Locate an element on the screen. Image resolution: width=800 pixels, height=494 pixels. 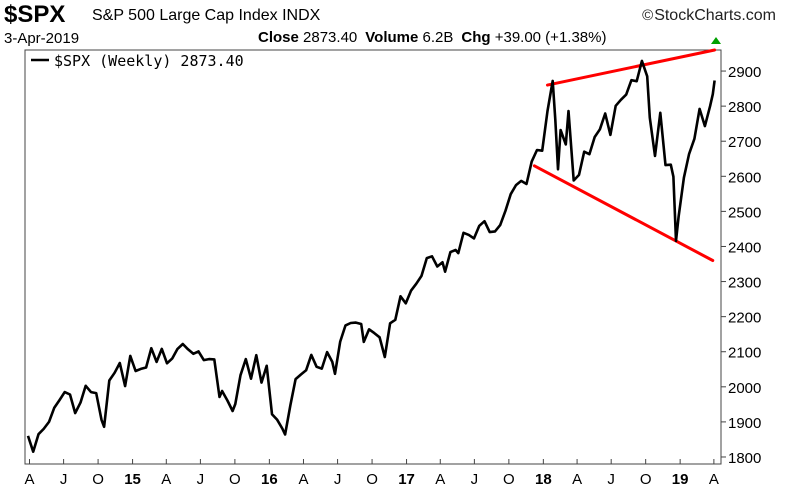
y-tick-label: 2500 is located at coordinates (744, 212).